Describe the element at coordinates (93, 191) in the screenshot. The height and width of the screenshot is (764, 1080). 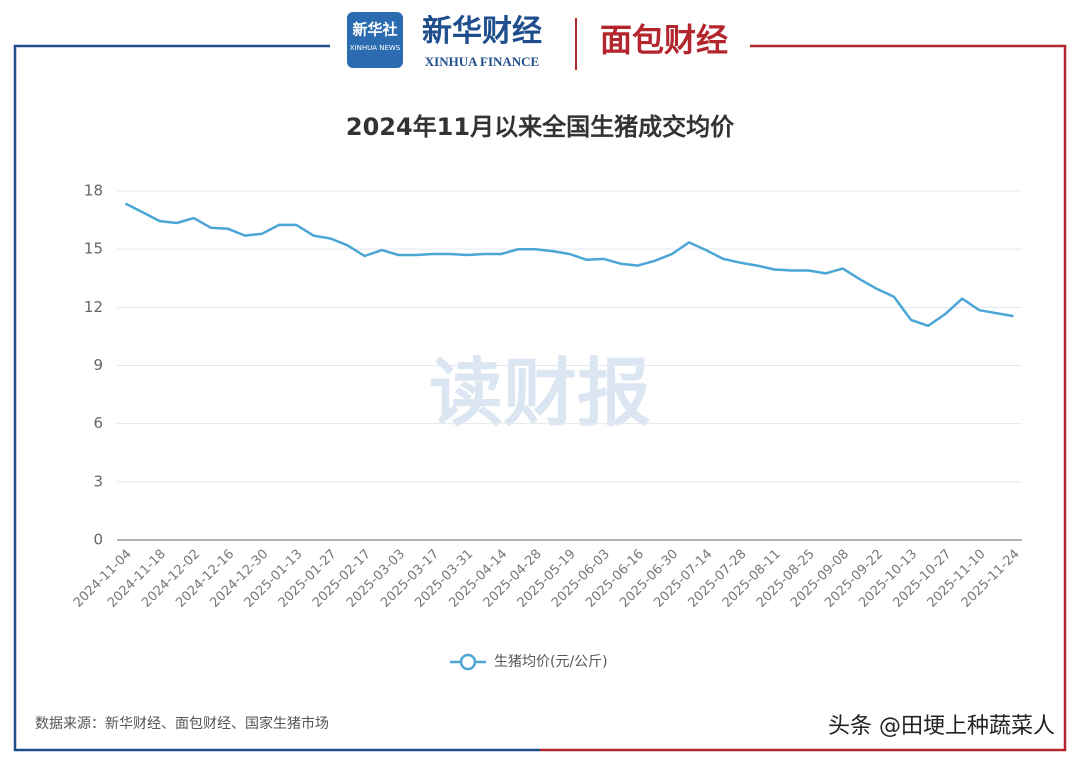
I see `y-tick-label: 18` at that location.